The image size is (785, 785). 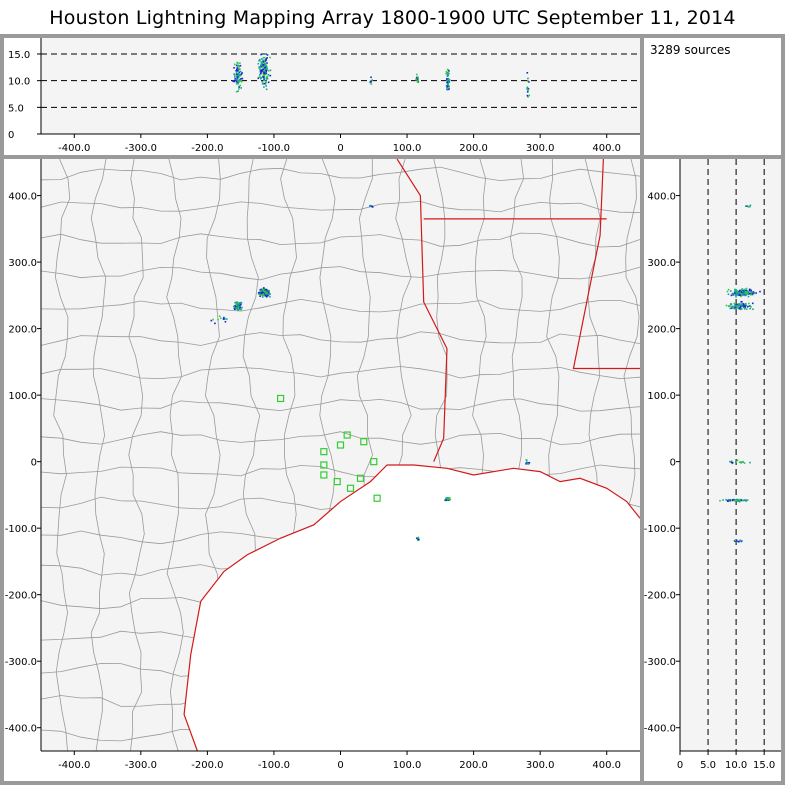 What do you see at coordinates (11, 135) in the screenshot?
I see `y-tick-label: 0` at bounding box center [11, 135].